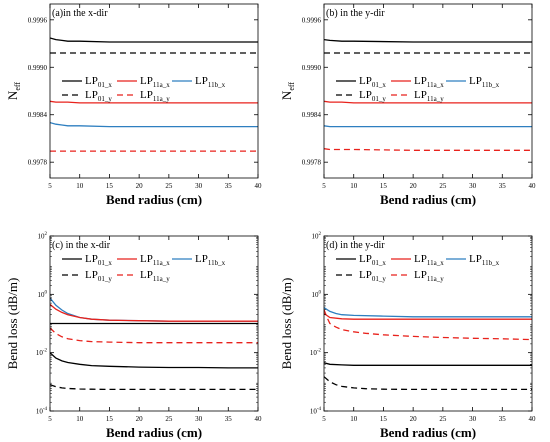  What do you see at coordinates (80, 13) in the screenshot?
I see `panel-title: (a)in the x-dir` at bounding box center [80, 13].